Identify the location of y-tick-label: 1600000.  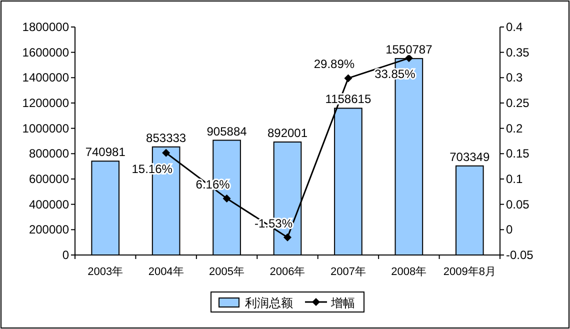
(46, 52).